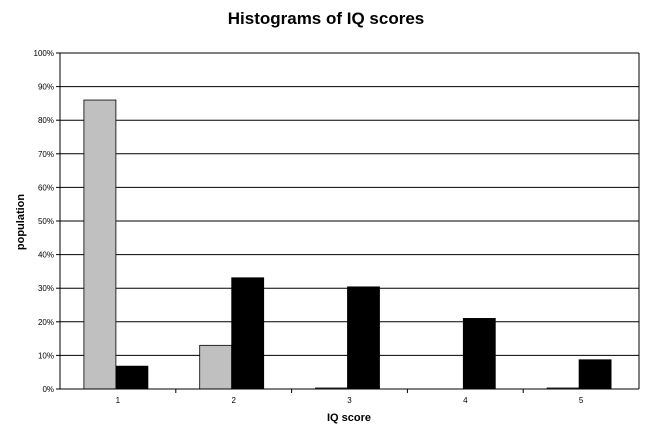 The image size is (652, 426). Describe the element at coordinates (349, 418) in the screenshot. I see `x-axis-title: IQ score` at that location.